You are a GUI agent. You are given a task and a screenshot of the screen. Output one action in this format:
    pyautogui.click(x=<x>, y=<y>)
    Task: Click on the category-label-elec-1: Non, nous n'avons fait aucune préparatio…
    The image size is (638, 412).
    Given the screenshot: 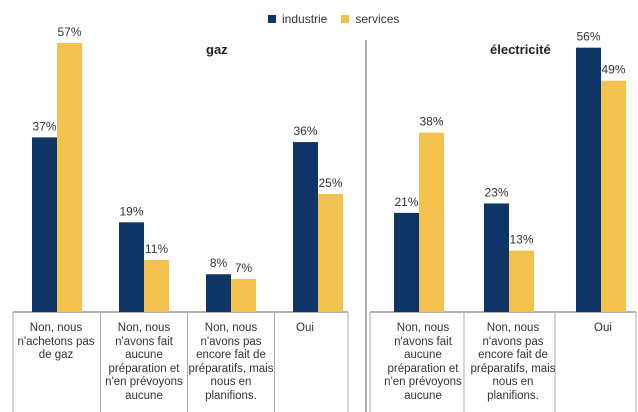 What is the action you would take?
    pyautogui.click(x=423, y=362)
    